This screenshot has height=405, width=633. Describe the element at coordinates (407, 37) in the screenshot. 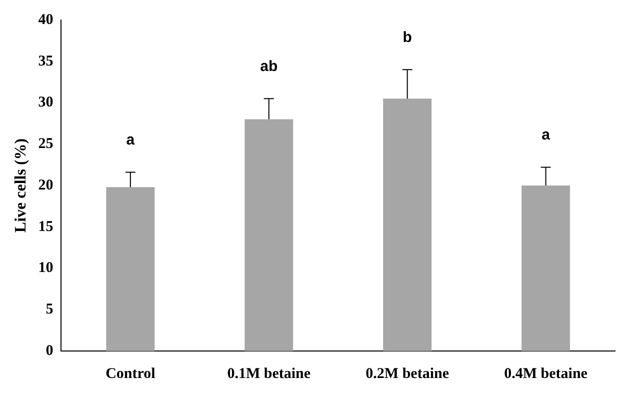

I see `annotation: b` at that location.